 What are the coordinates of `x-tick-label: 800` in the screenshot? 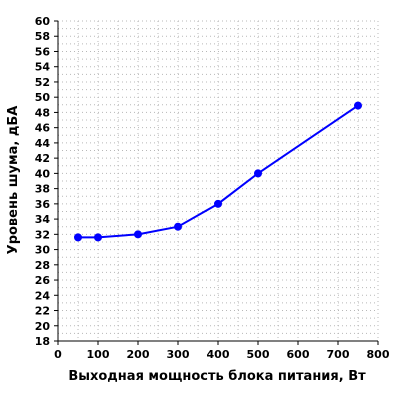 It's located at (378, 354).